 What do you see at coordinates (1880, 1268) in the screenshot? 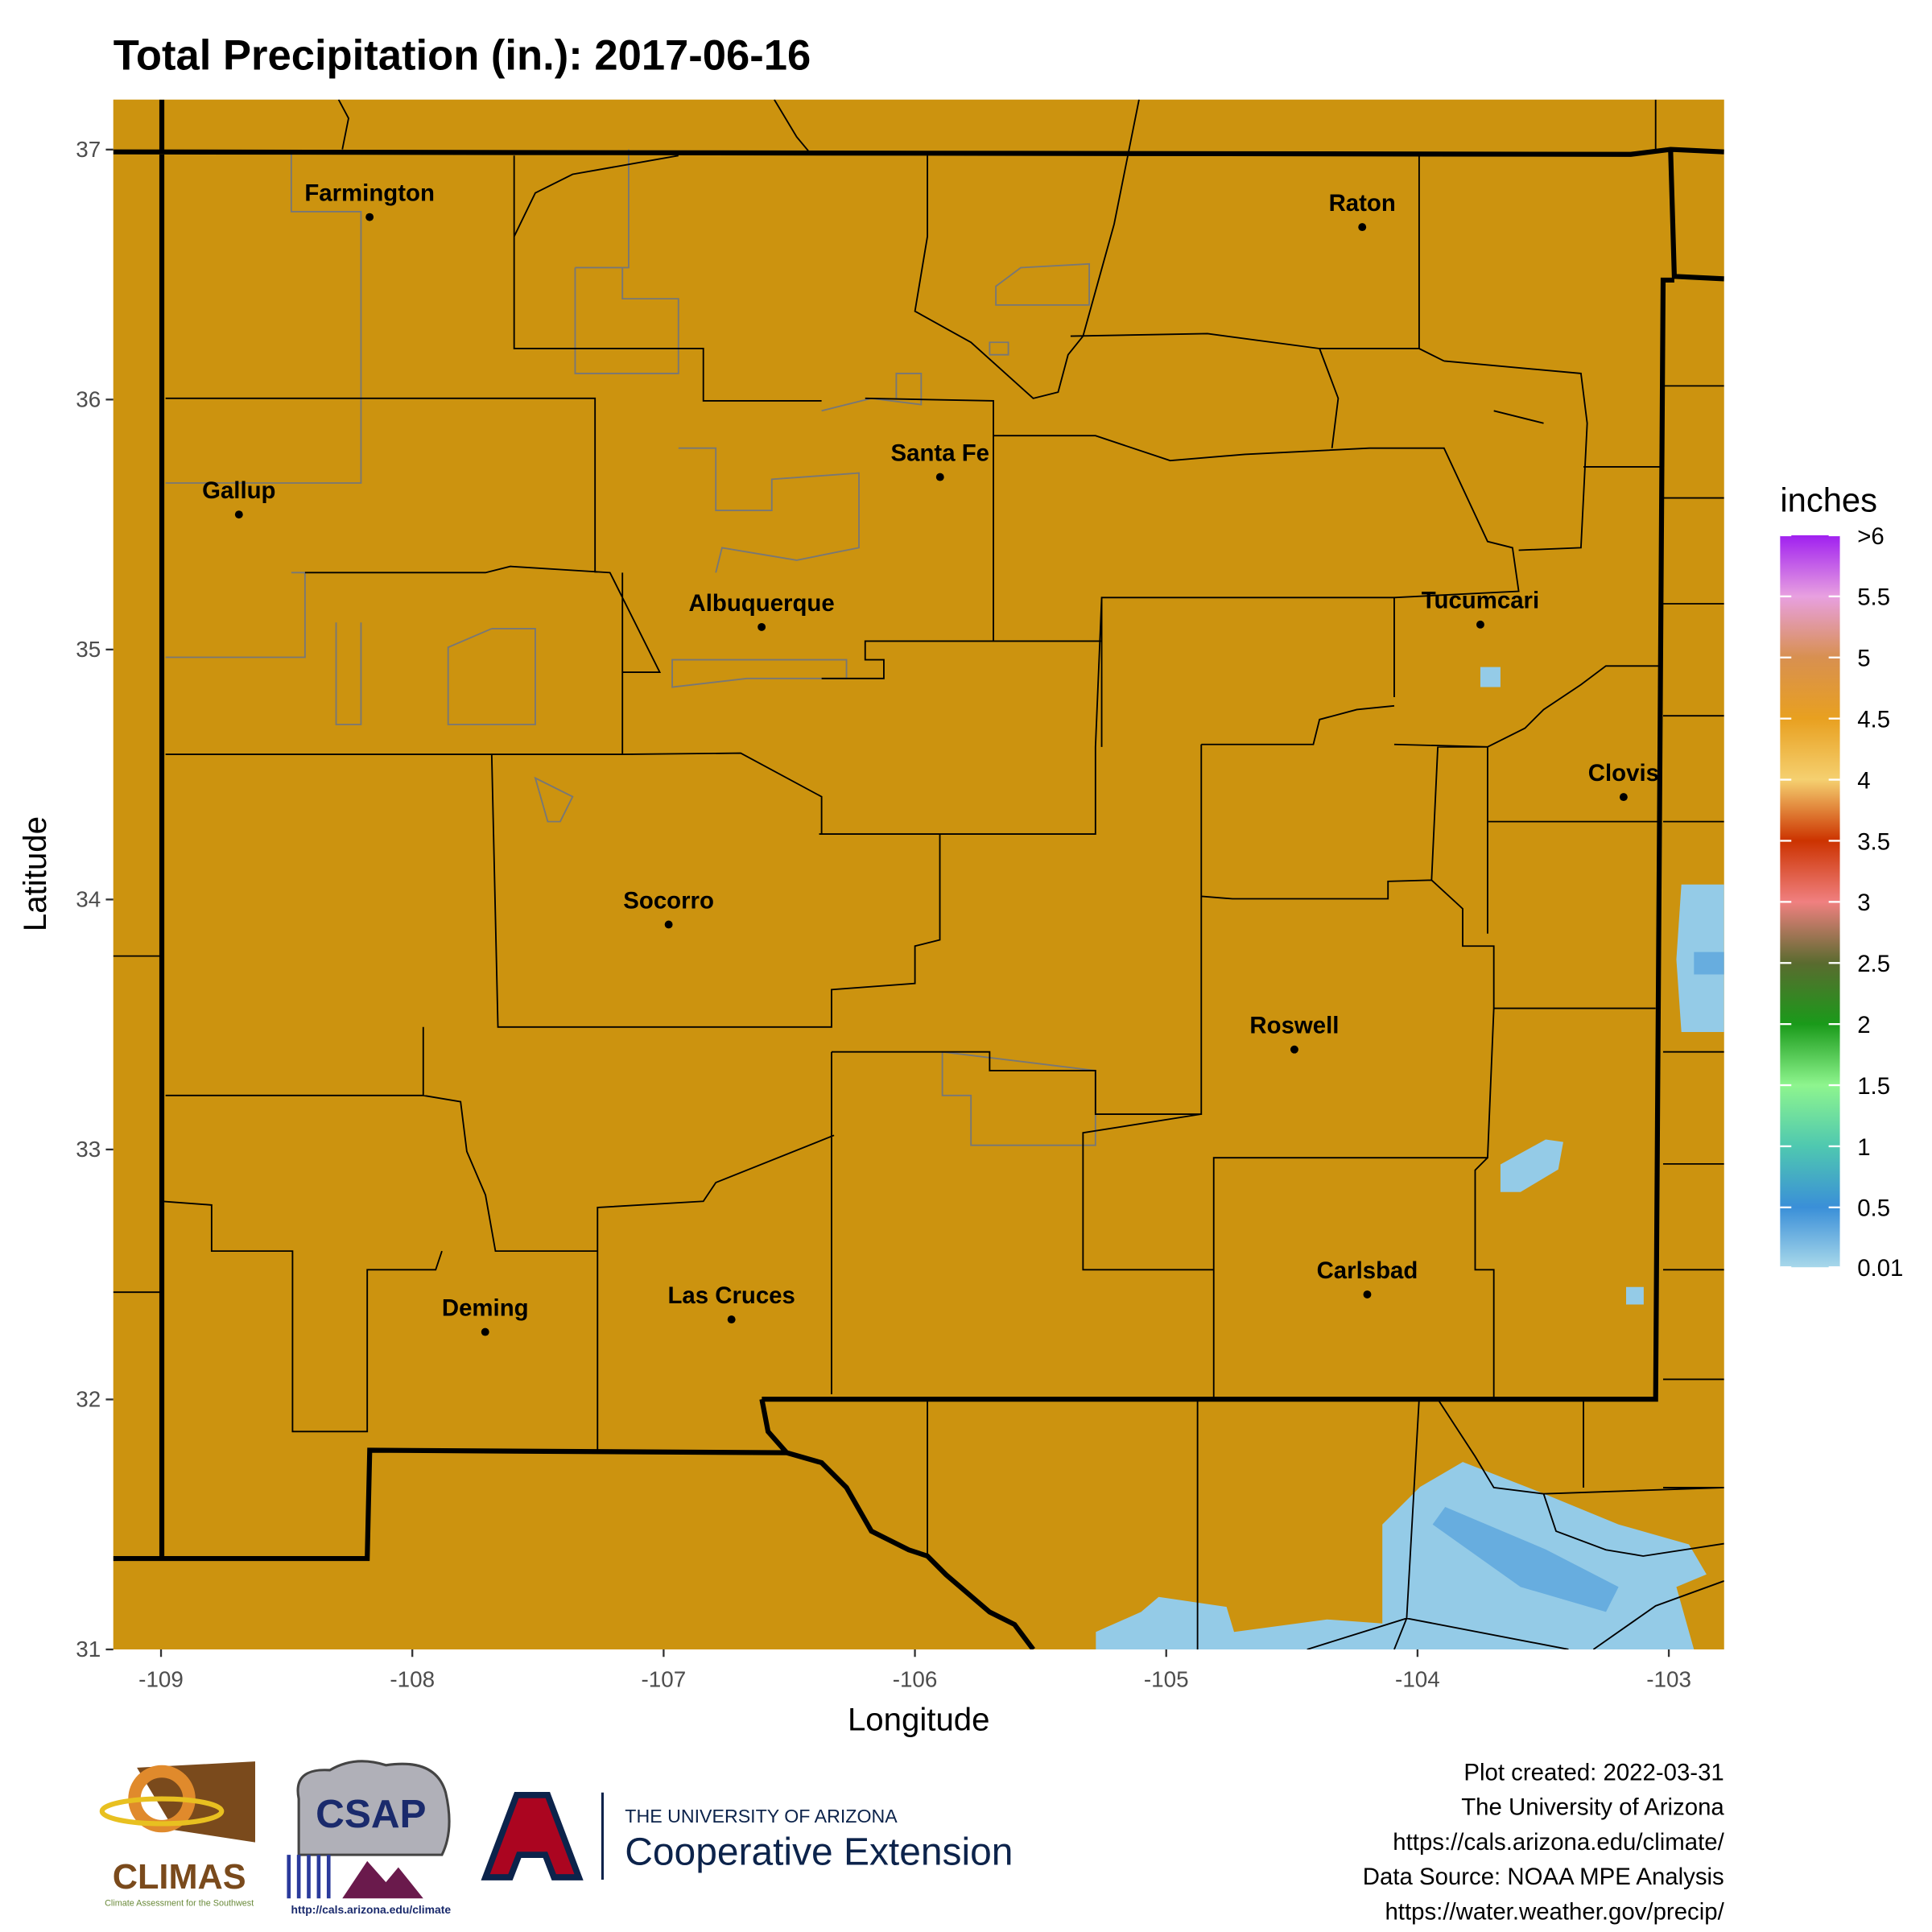
I see `legend-label: 0.01` at bounding box center [1880, 1268].